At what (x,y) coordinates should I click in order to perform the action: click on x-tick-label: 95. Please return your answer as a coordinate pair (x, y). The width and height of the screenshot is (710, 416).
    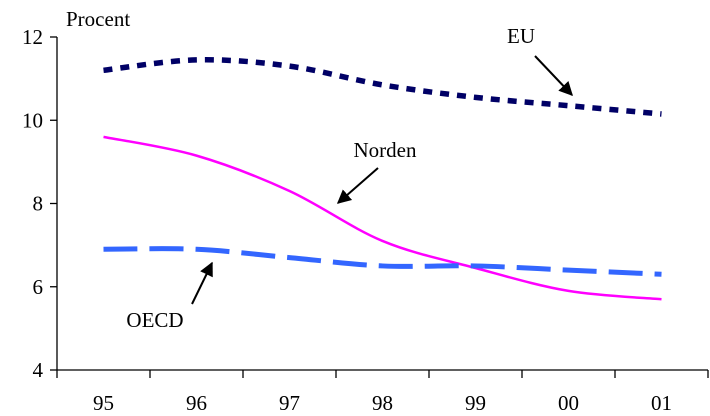
    Looking at the image, I should click on (103, 403).